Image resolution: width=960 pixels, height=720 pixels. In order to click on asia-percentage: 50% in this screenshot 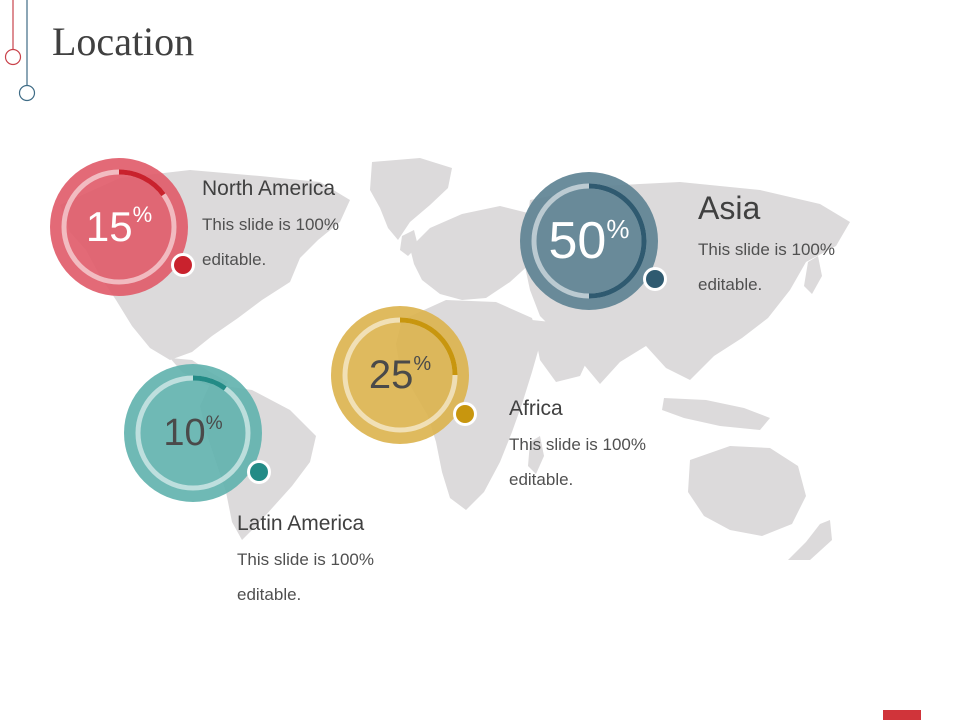, I will do `click(589, 241)`.